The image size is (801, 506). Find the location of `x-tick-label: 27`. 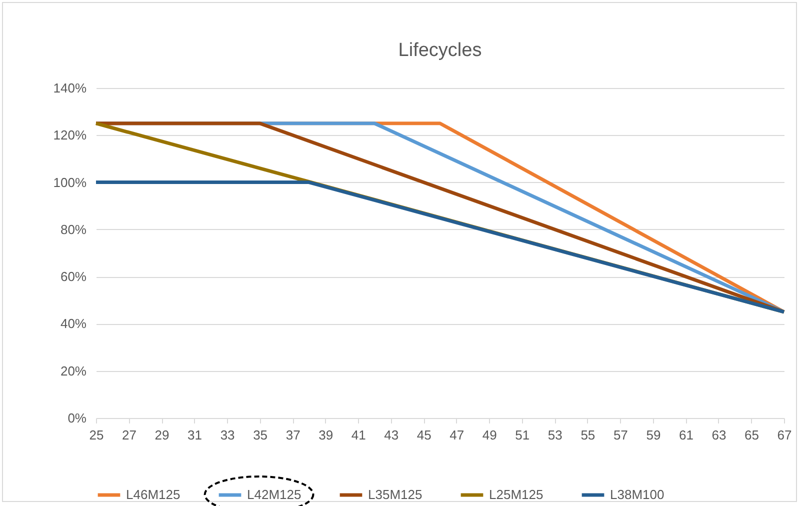

x-tick-label: 27 is located at coordinates (129, 435).